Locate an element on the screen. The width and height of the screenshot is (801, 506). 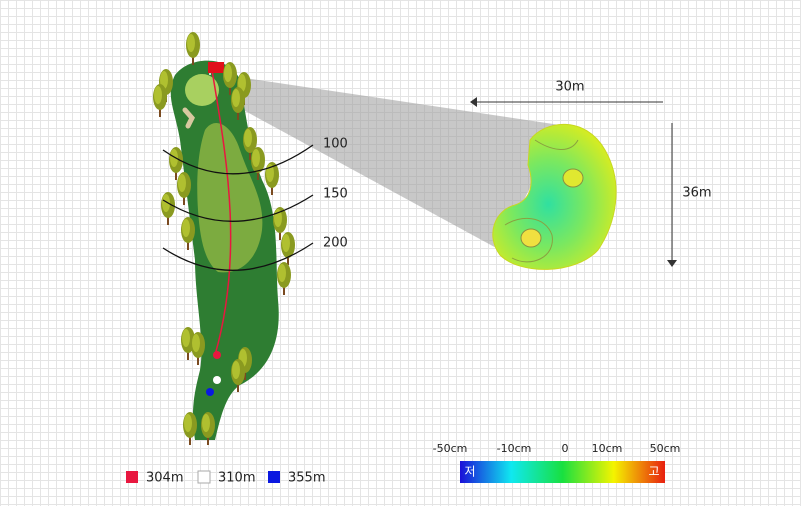
scale-high: 고 is located at coordinates (653, 472).